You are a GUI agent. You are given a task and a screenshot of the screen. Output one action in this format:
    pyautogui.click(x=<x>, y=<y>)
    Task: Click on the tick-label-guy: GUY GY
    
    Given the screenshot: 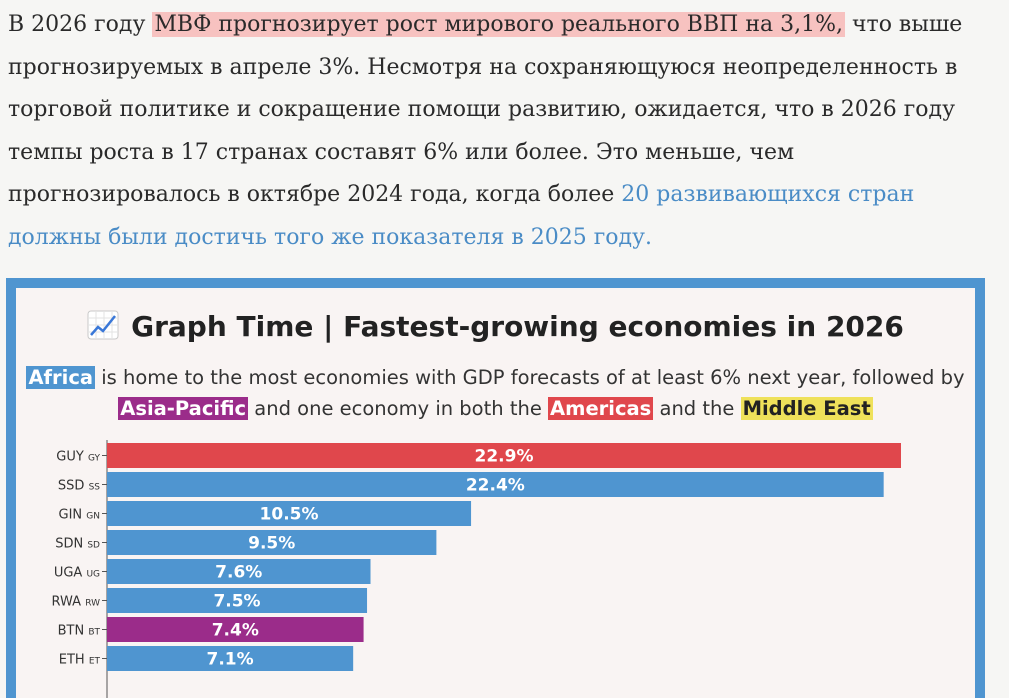 What is the action you would take?
    pyautogui.click(x=78, y=457)
    